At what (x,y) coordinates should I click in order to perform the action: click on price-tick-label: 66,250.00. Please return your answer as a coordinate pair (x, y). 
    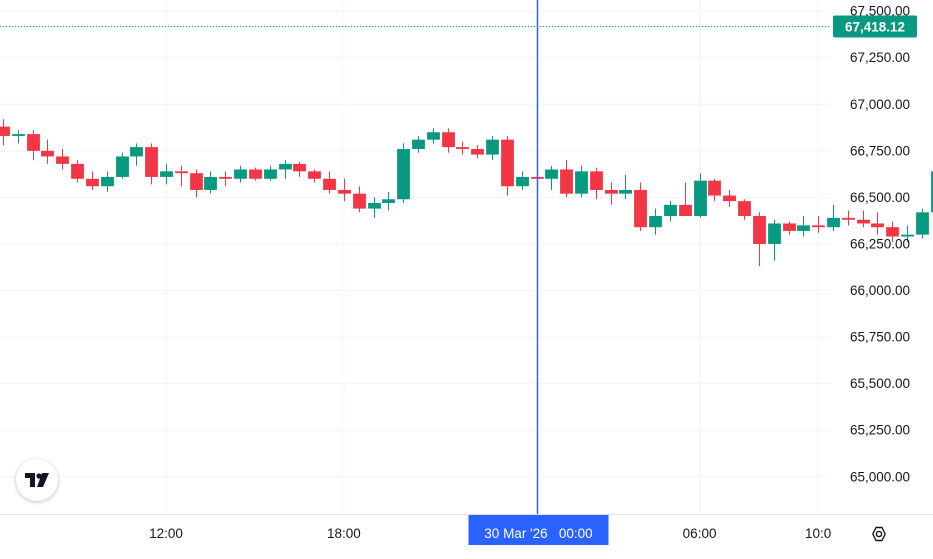
    Looking at the image, I should click on (880, 243).